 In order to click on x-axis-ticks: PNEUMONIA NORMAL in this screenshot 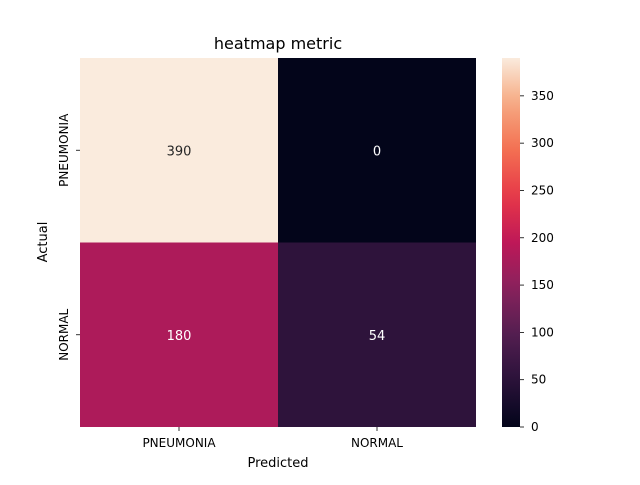, I will do `click(272, 438)`.